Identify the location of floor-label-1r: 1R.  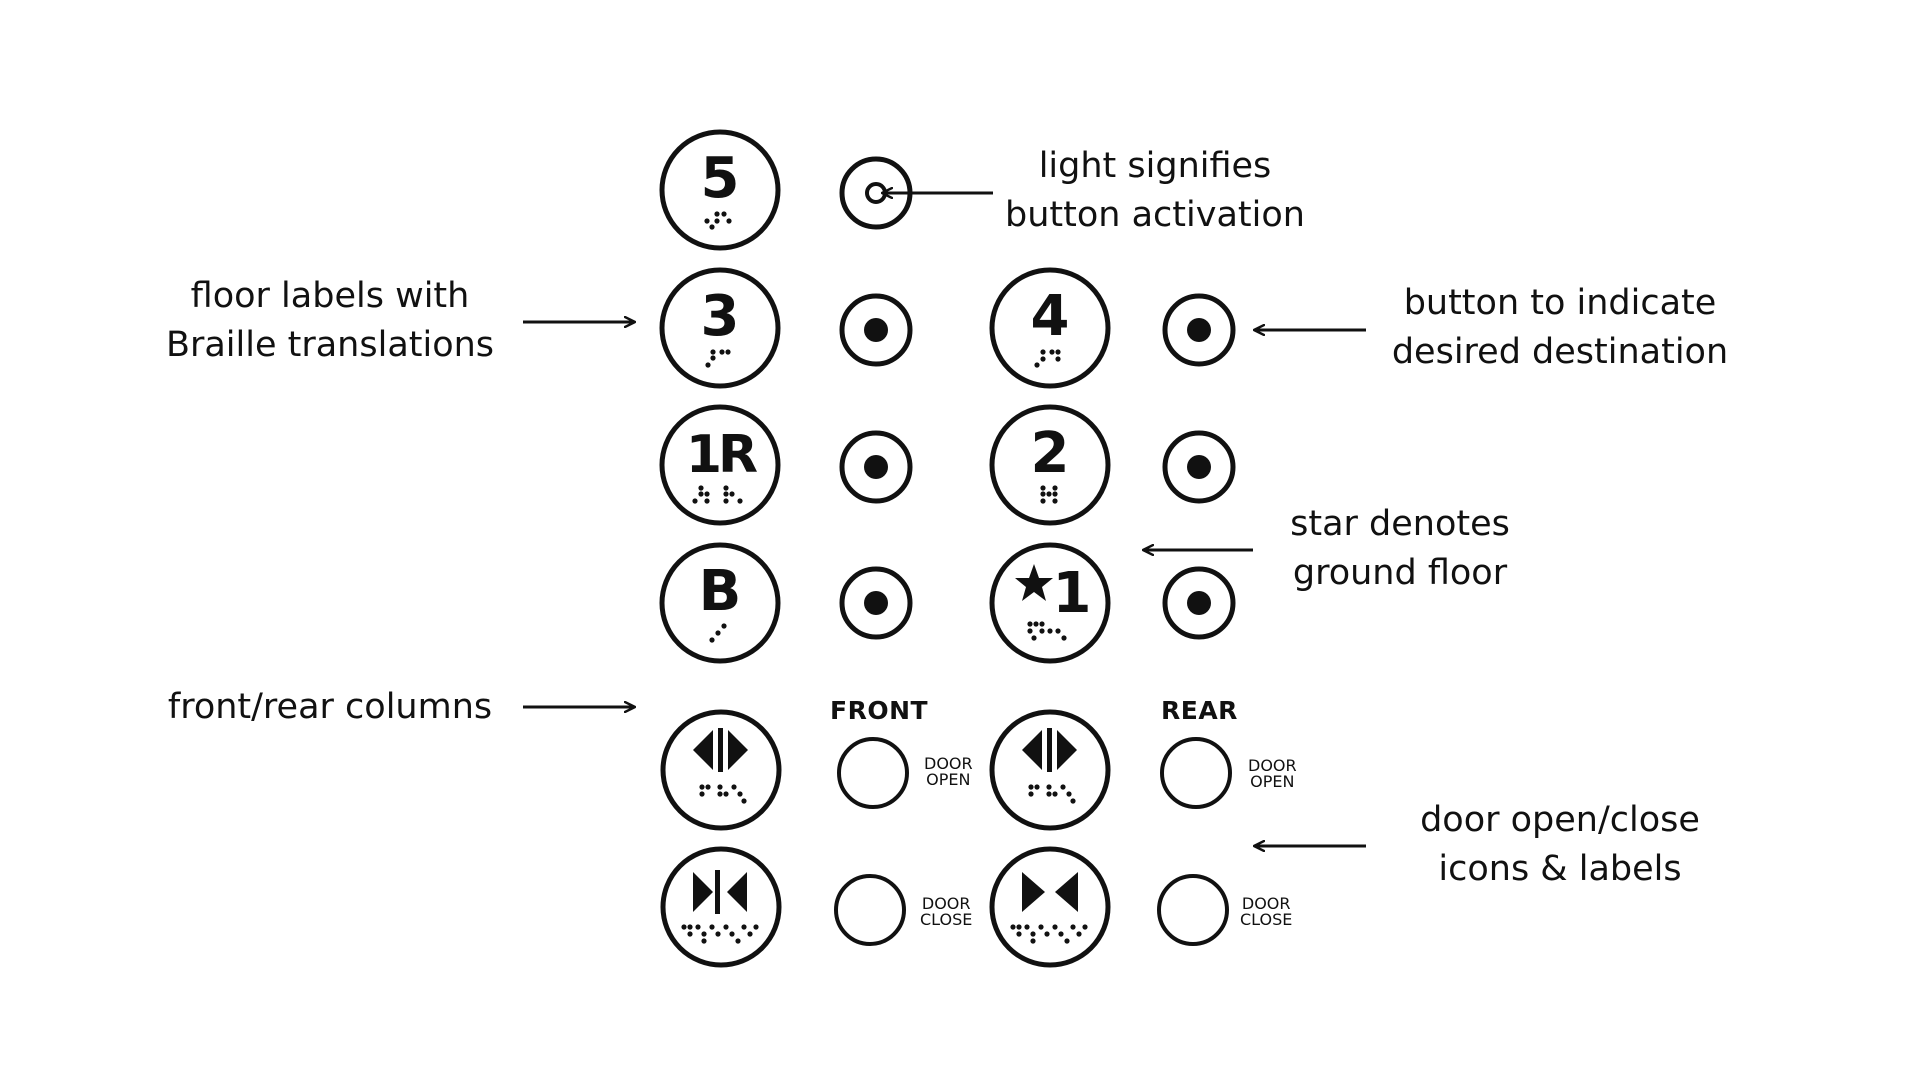
(720, 465).